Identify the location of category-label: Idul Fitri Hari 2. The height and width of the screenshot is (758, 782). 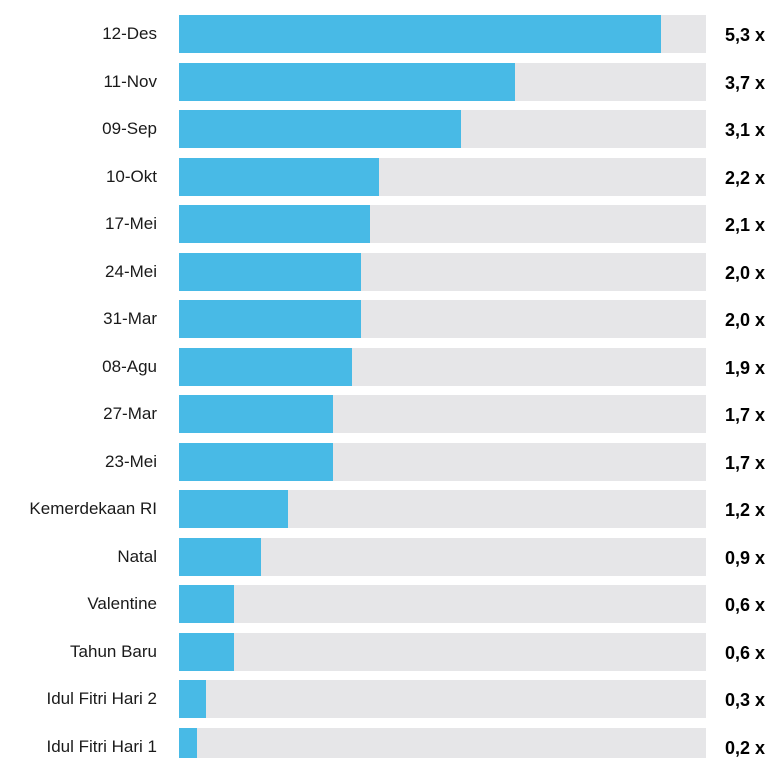
(101, 698).